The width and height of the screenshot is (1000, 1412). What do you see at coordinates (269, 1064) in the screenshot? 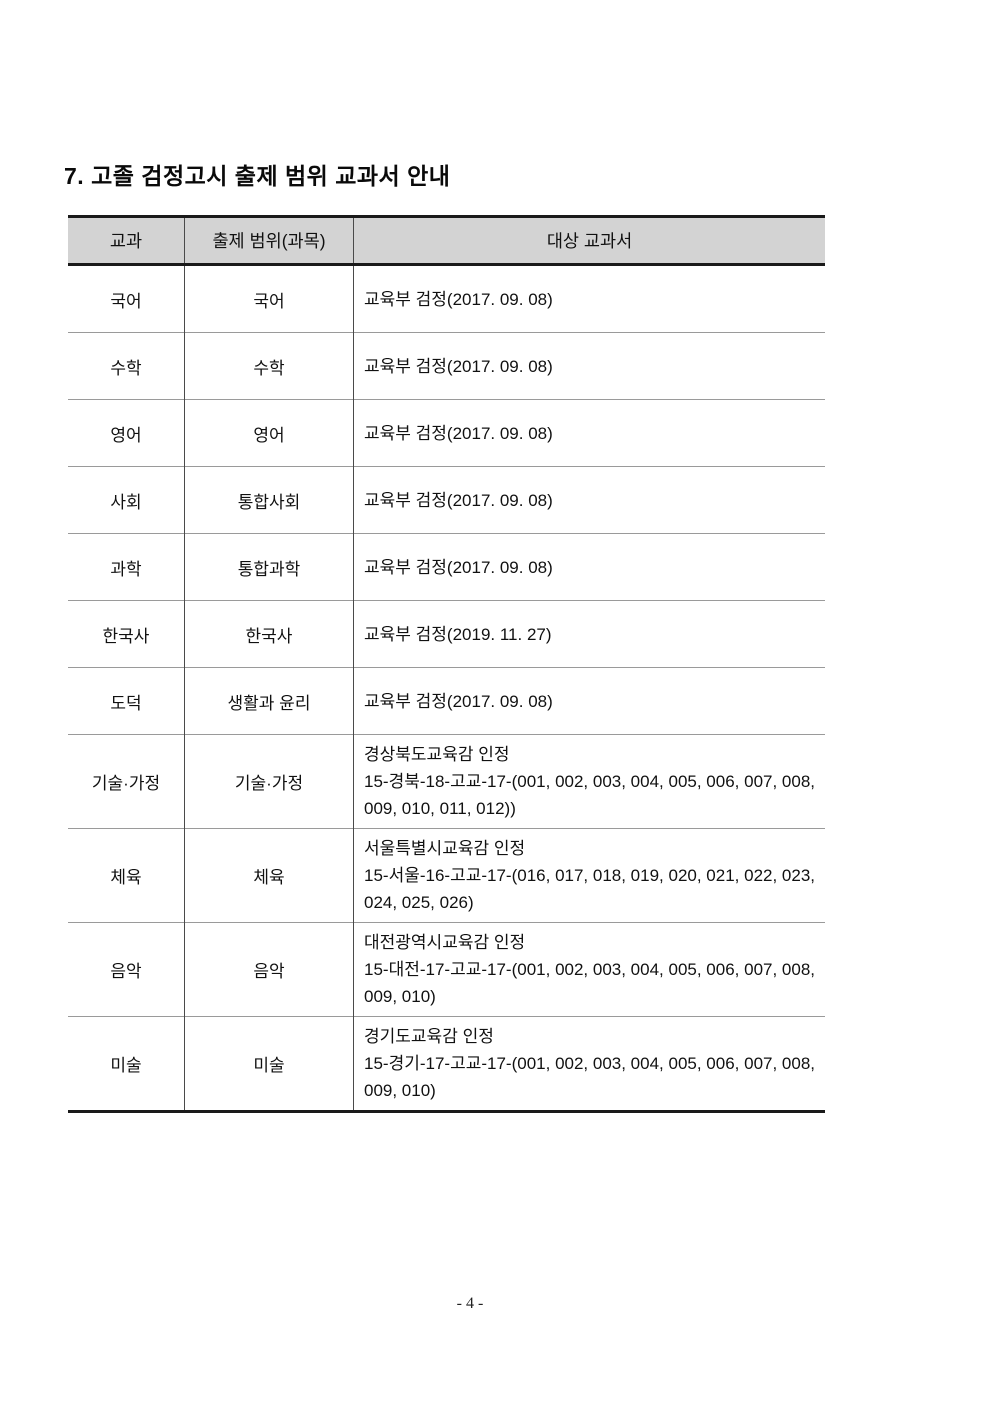
I see `cell-scope: 미술` at bounding box center [269, 1064].